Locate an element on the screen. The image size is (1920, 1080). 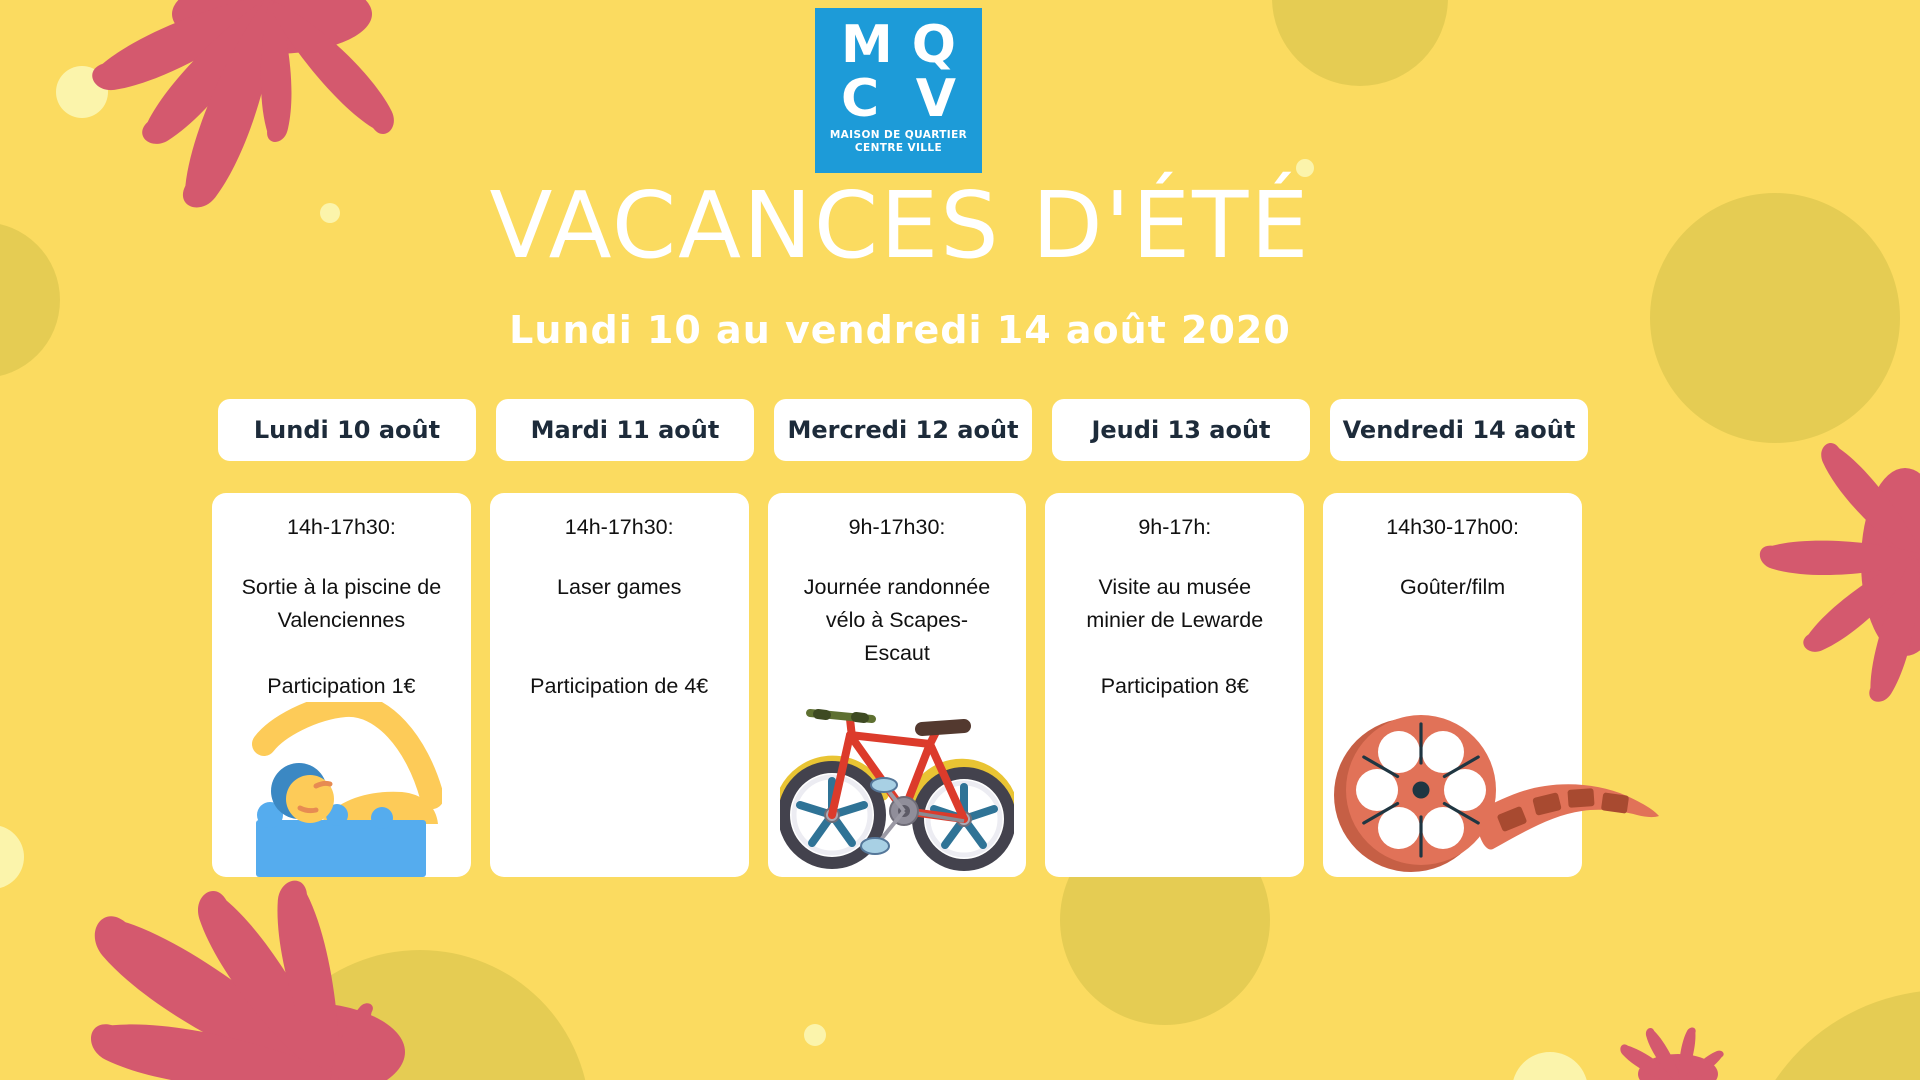
logo-letter-c: C is located at coordinates (860, 99).